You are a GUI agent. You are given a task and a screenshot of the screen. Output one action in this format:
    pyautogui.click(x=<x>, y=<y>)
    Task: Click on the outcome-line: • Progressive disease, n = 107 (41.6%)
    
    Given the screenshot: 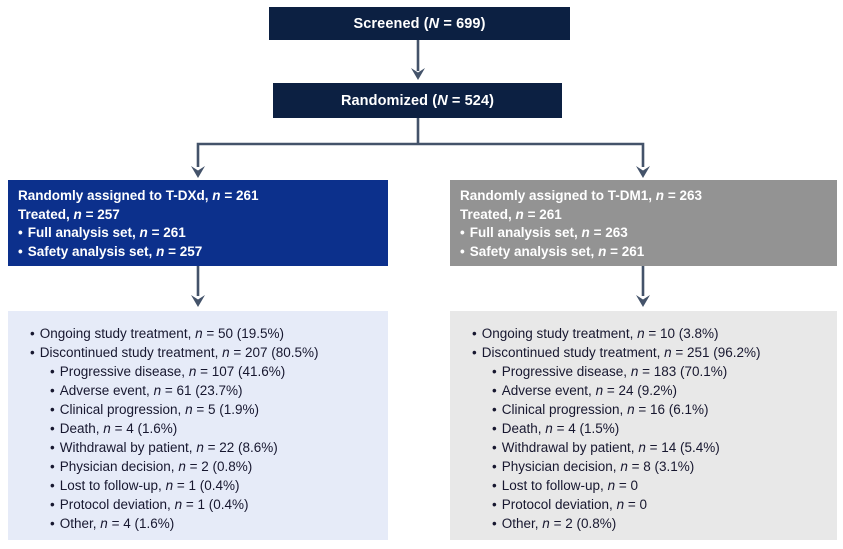 What is the action you would take?
    pyautogui.click(x=214, y=371)
    